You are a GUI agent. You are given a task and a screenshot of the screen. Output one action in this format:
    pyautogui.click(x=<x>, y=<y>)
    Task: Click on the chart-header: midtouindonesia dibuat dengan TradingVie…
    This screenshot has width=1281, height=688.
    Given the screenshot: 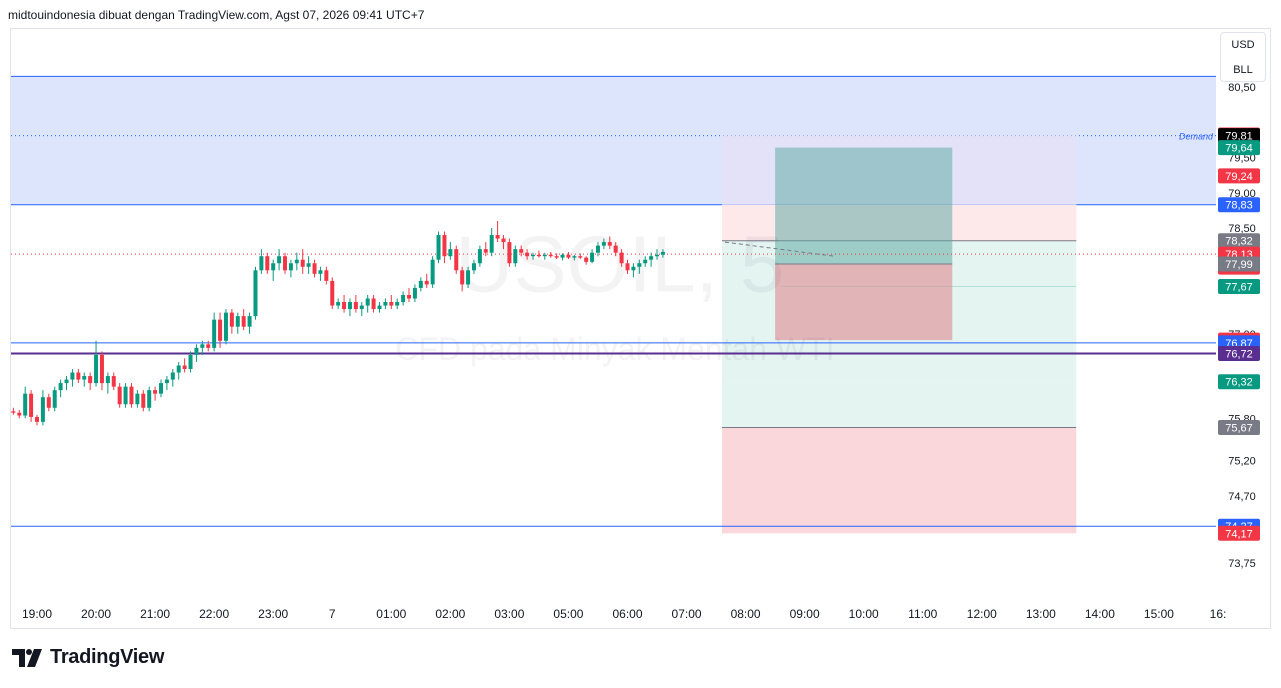 What is the action you would take?
    pyautogui.click(x=216, y=15)
    